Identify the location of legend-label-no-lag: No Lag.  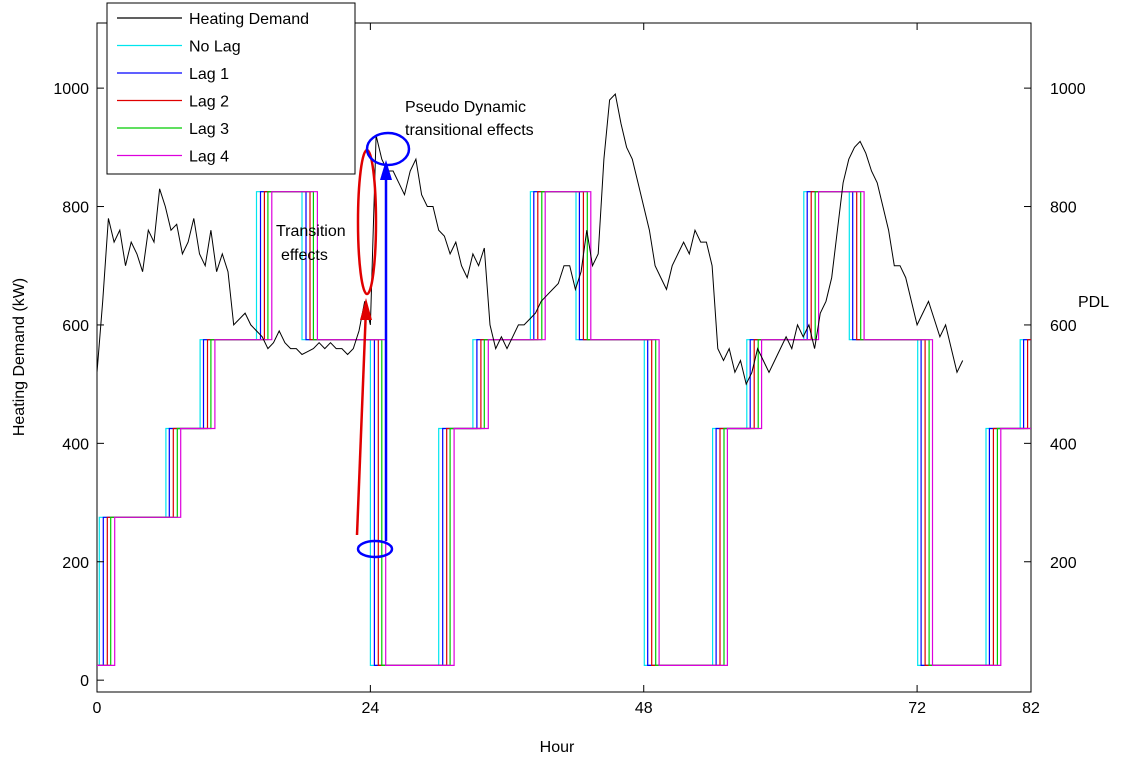
(215, 47).